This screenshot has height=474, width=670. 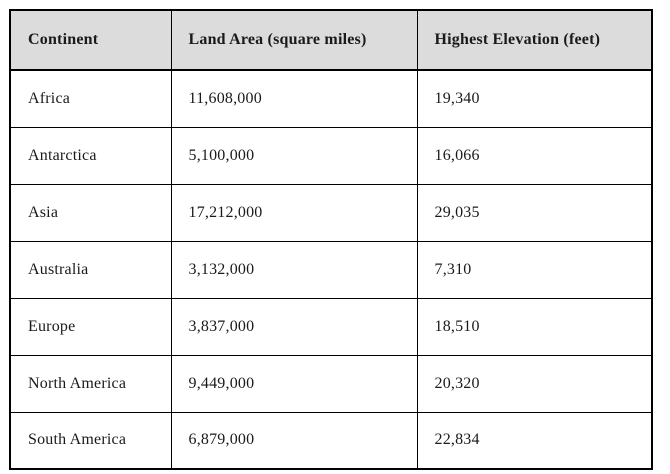 I want to click on table-row-australia: Australia 3,132,000 7,310, so click(x=331, y=269).